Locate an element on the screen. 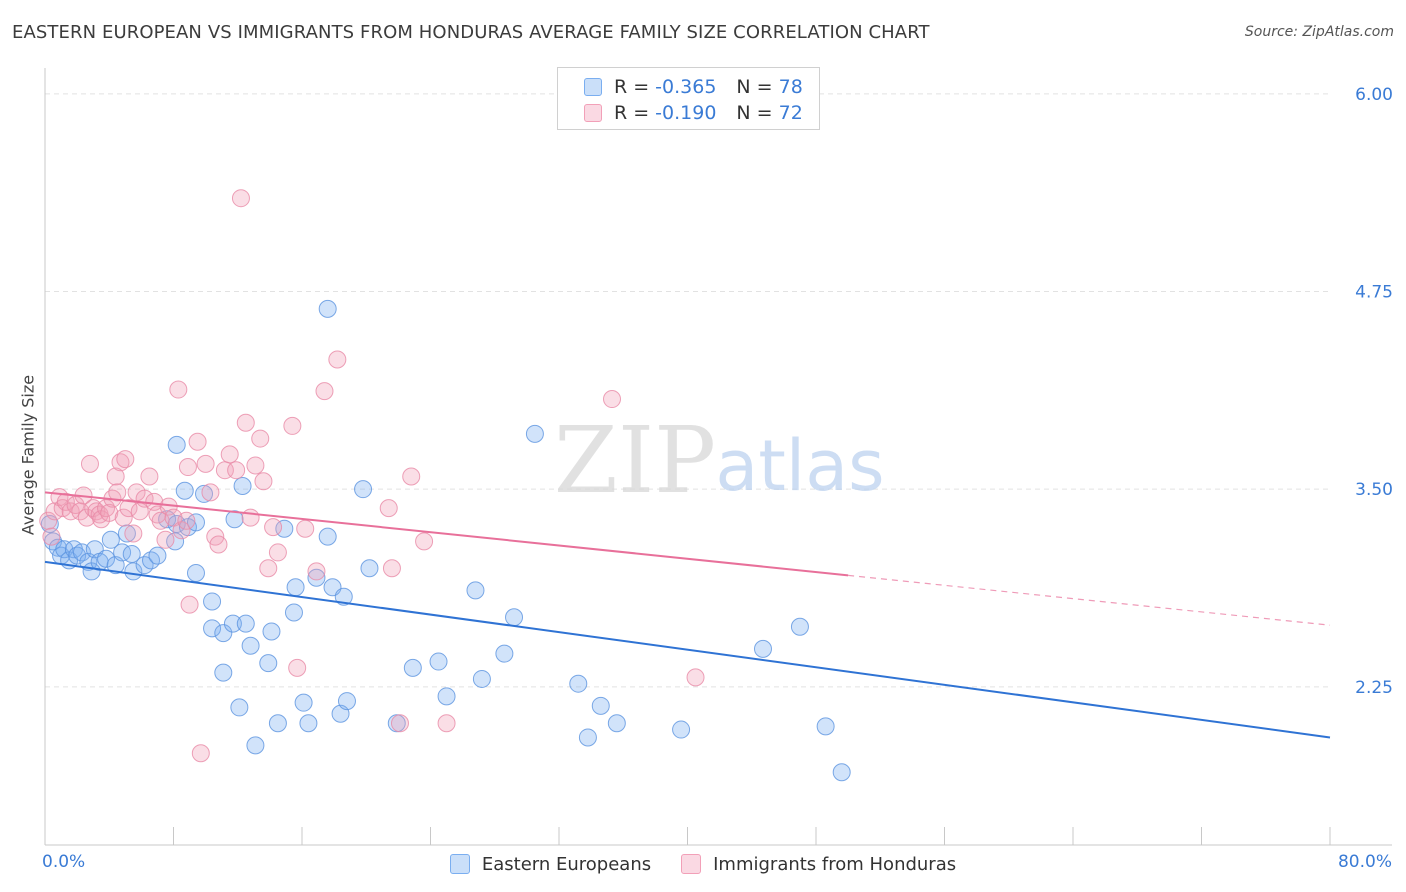 This screenshot has height=892, width=1406. correlation-legend: R = -0.365 N = 78 R = -0.190 N = 72 is located at coordinates (688, 98).